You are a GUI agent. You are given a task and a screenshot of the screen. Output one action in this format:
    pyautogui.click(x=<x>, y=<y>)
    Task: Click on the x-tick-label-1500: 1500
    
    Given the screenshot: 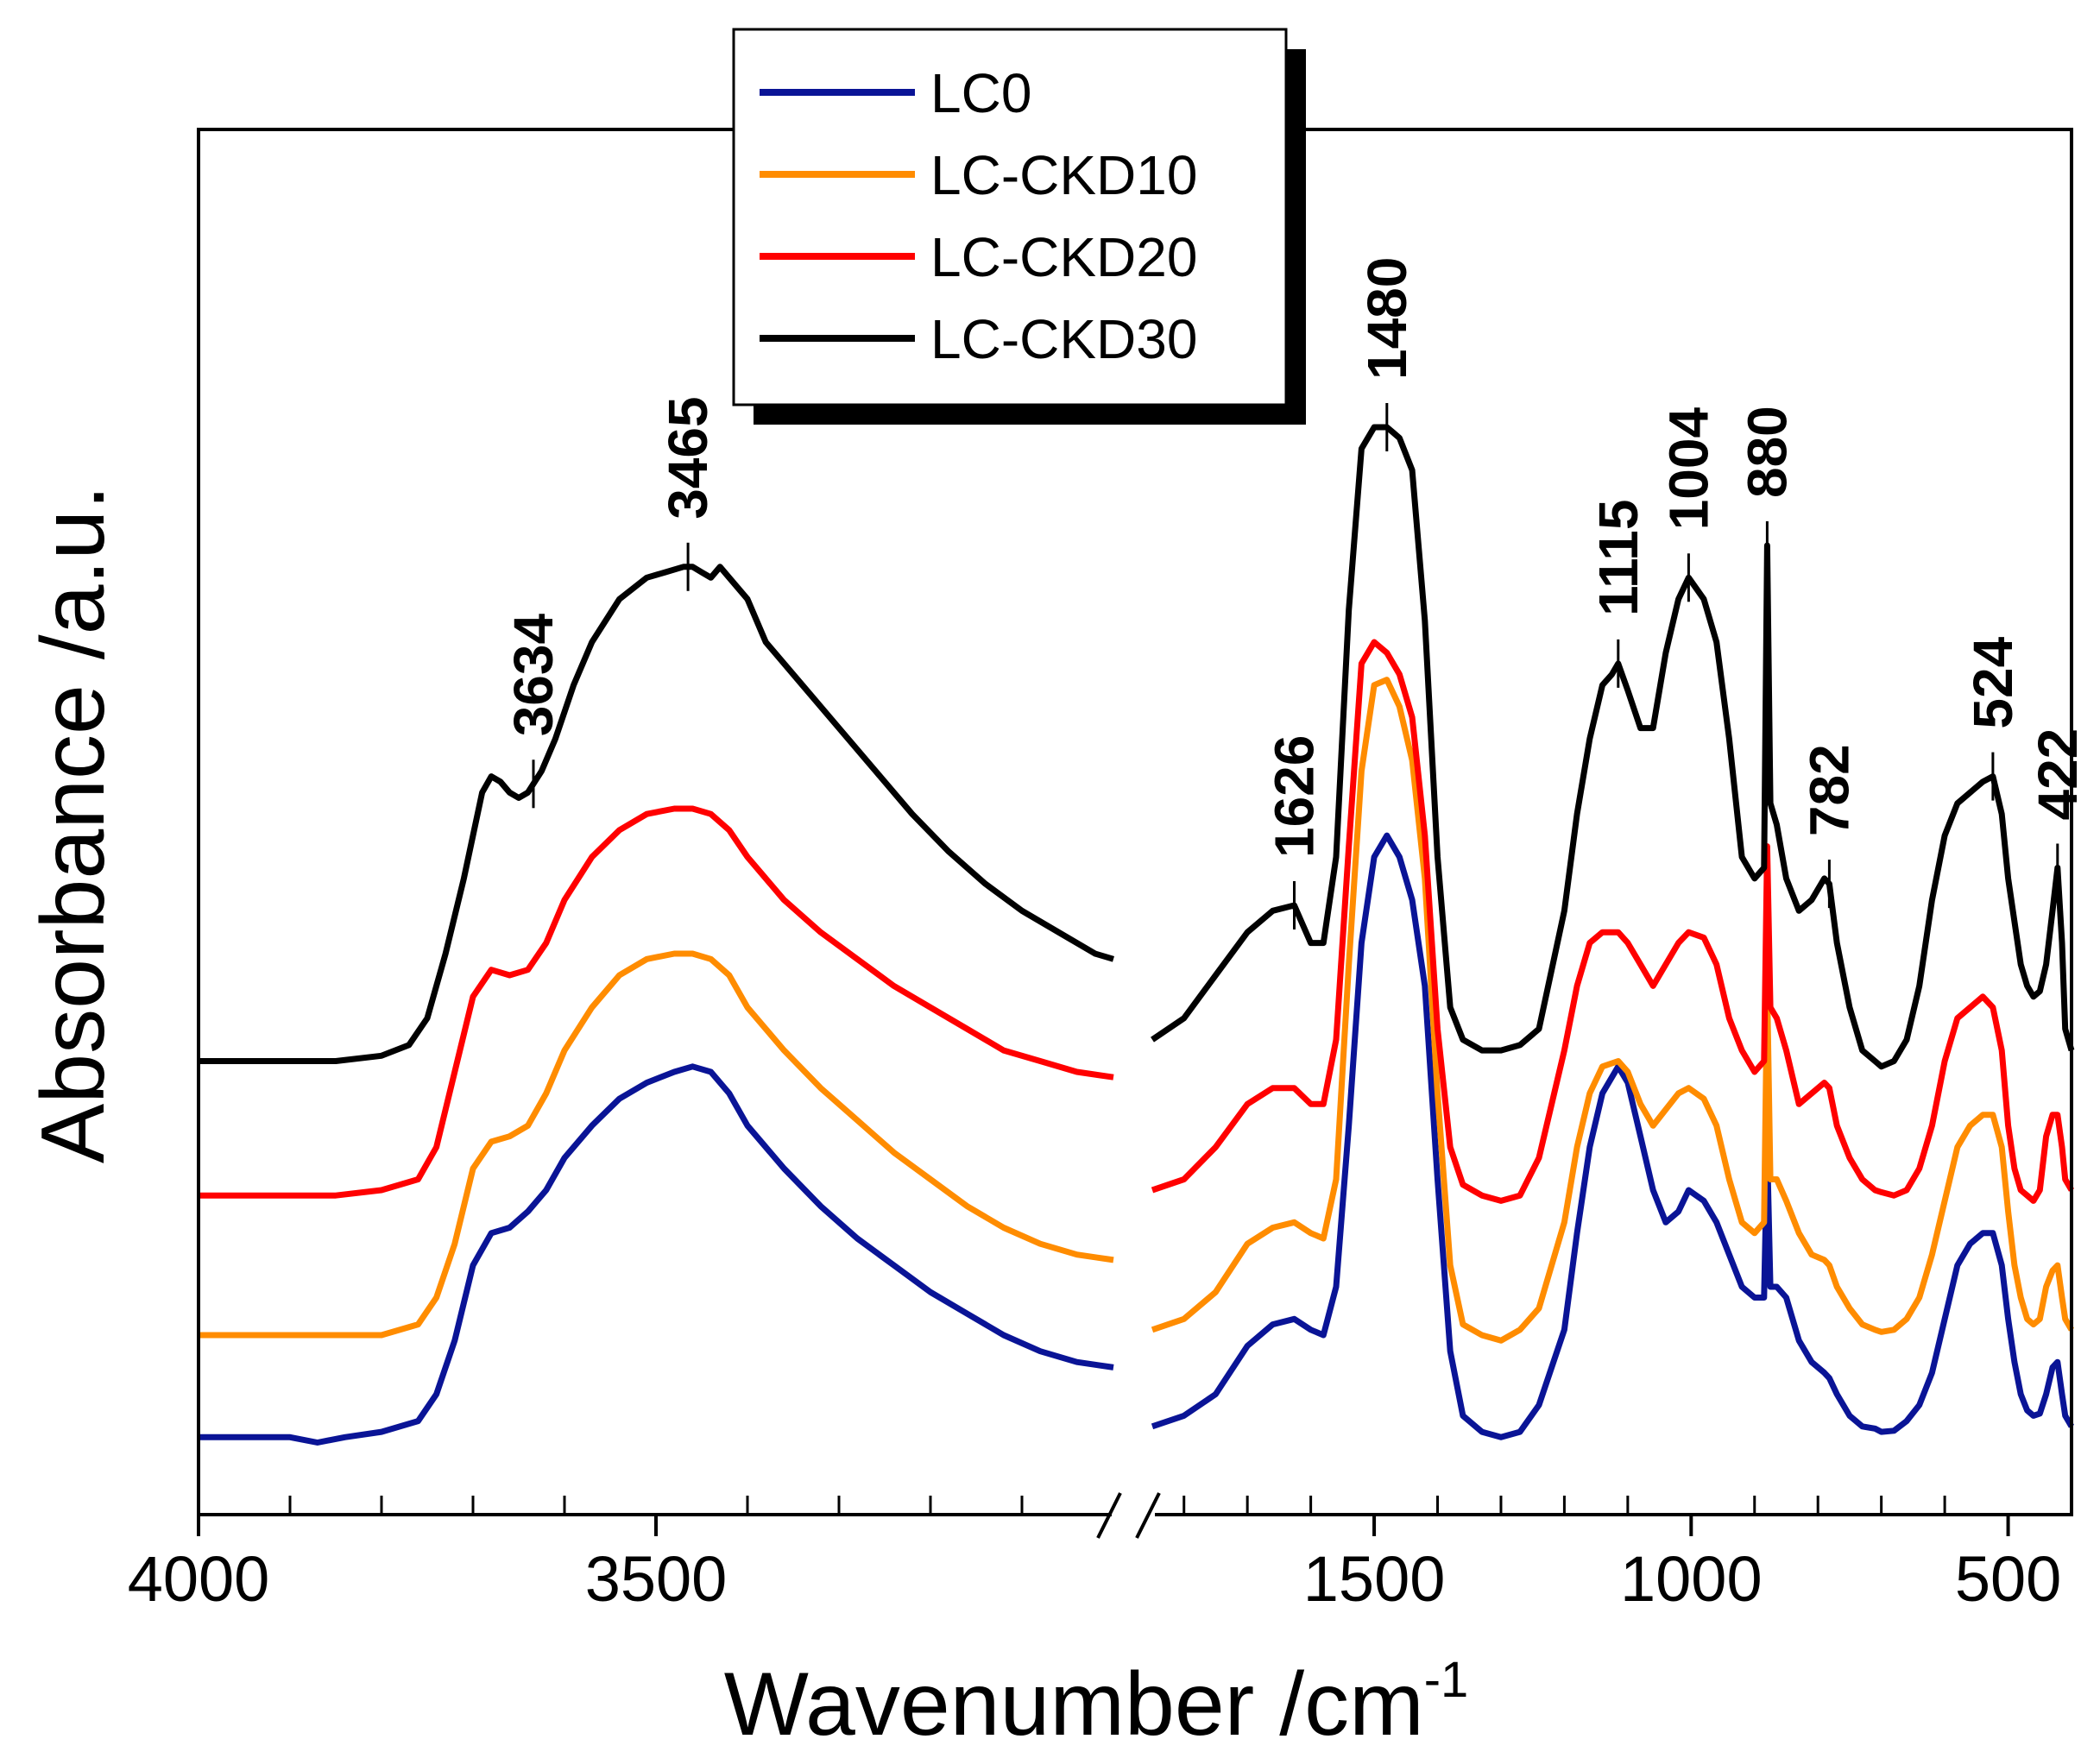 What is the action you would take?
    pyautogui.click(x=1374, y=1579)
    